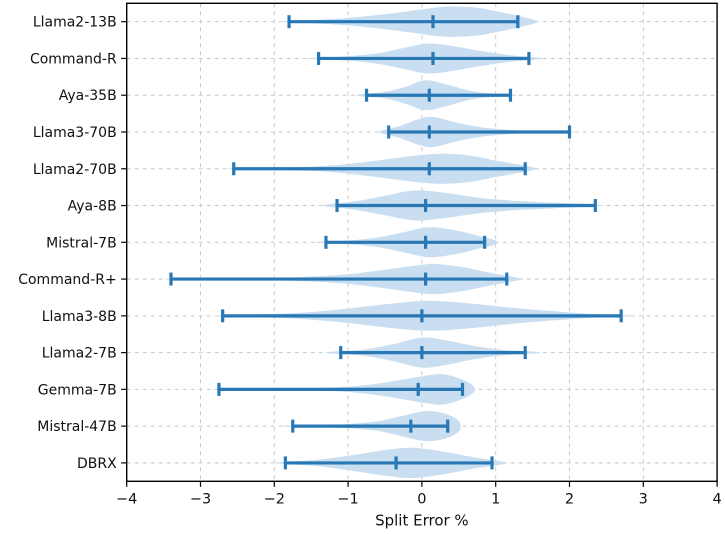 This screenshot has height=534, width=725. Describe the element at coordinates (97, 464) in the screenshot. I see `y-tick-label-DBRX: DBRX` at that location.